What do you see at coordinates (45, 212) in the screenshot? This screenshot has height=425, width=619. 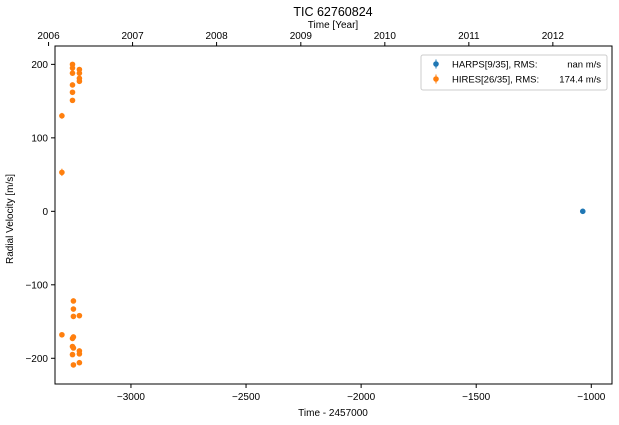 I see `y-tick-label: 0` at bounding box center [45, 212].